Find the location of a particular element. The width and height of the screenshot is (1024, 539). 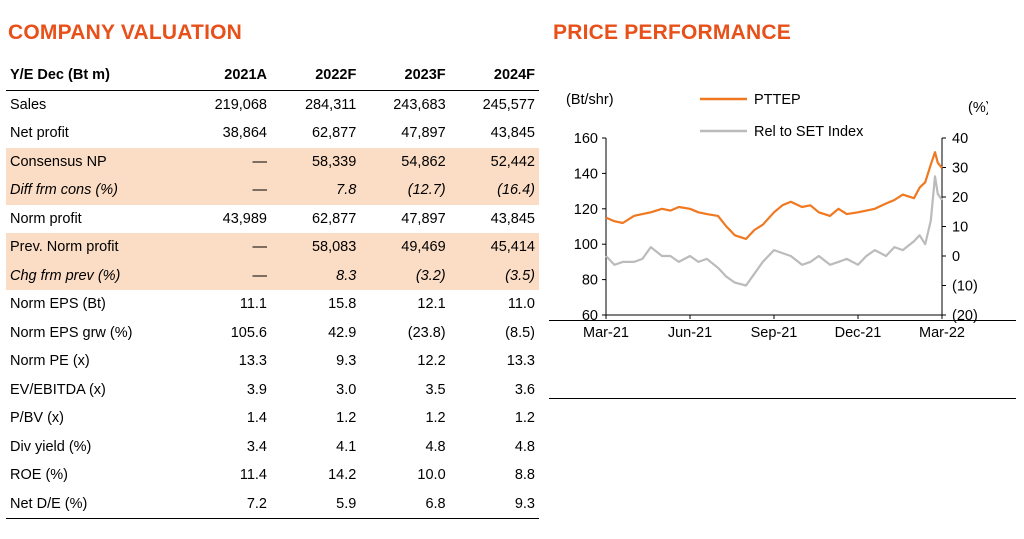

right-tick-label: (10) is located at coordinates (965, 287).